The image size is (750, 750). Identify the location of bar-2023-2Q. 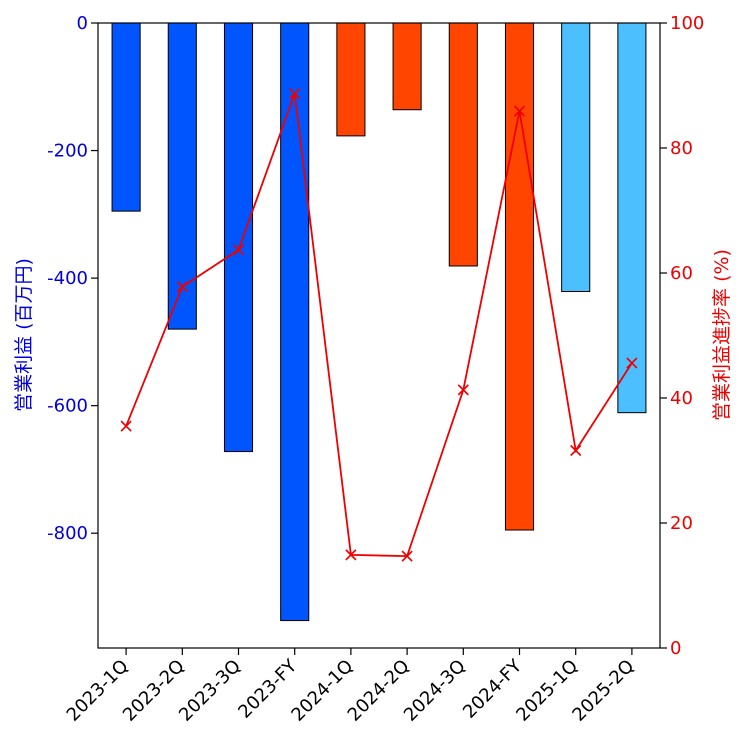
(182, 176).